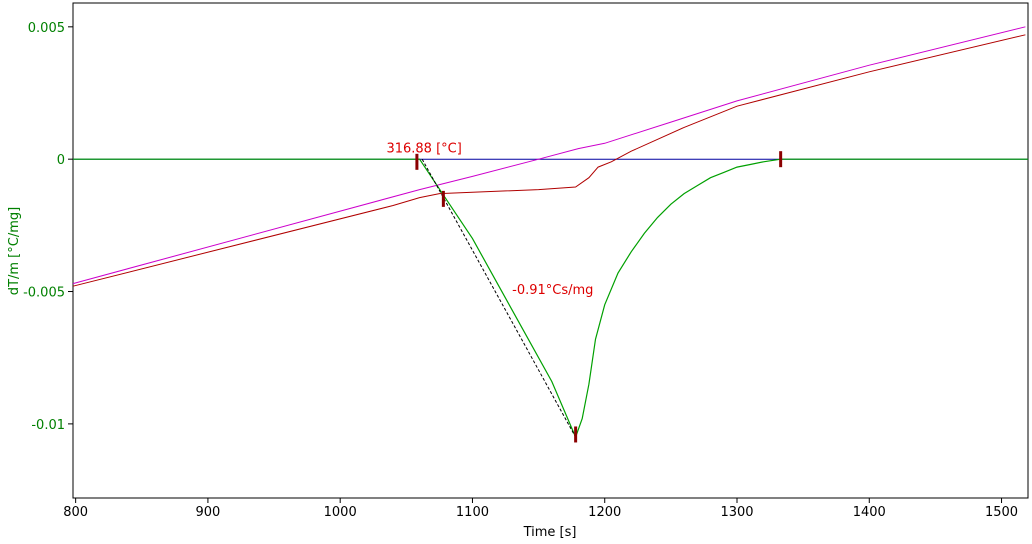  Describe the element at coordinates (550, 532) in the screenshot. I see `x-axis-title: Time [s]` at that location.